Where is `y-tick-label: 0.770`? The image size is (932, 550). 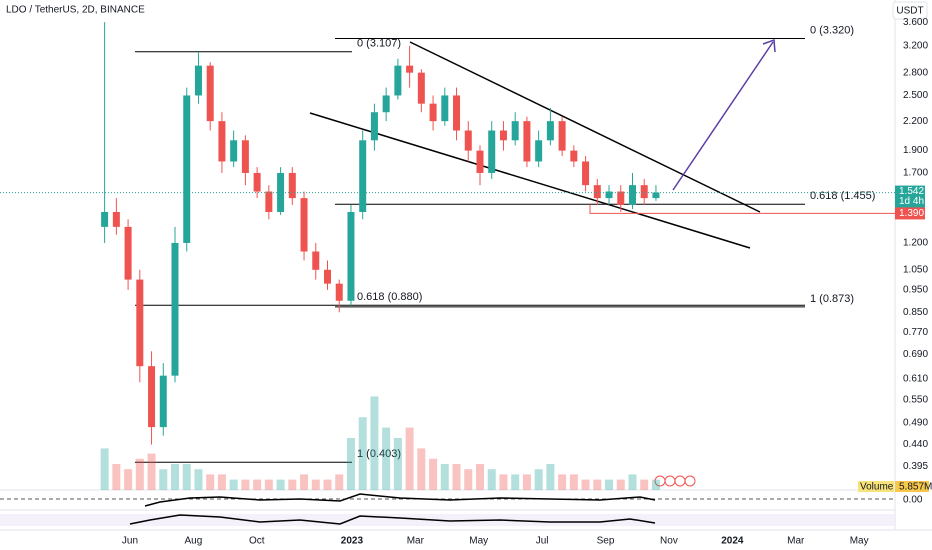
y-tick-label: 0.770 is located at coordinates (915, 332).